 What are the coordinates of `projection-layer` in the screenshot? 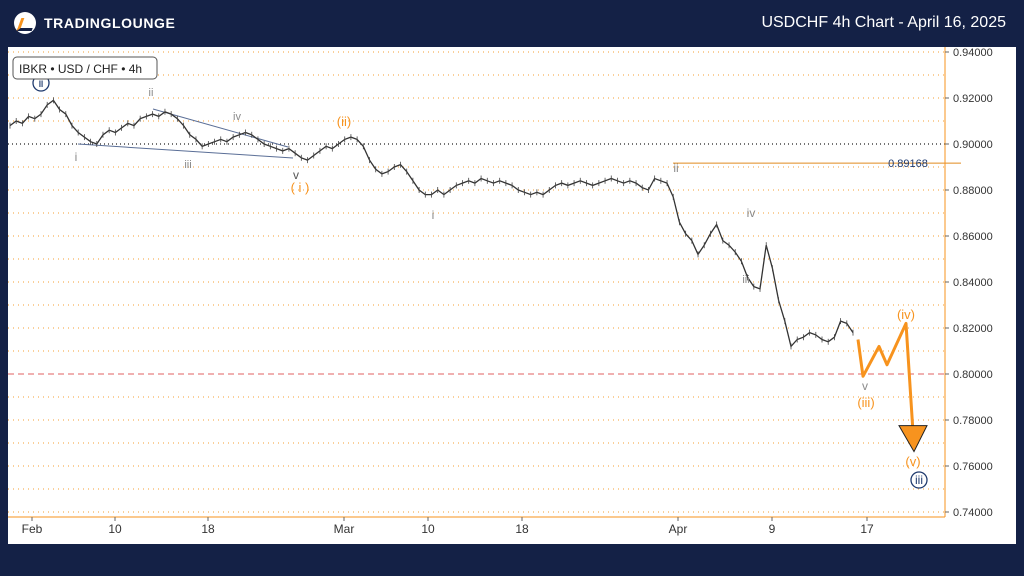 It's located at (892, 387).